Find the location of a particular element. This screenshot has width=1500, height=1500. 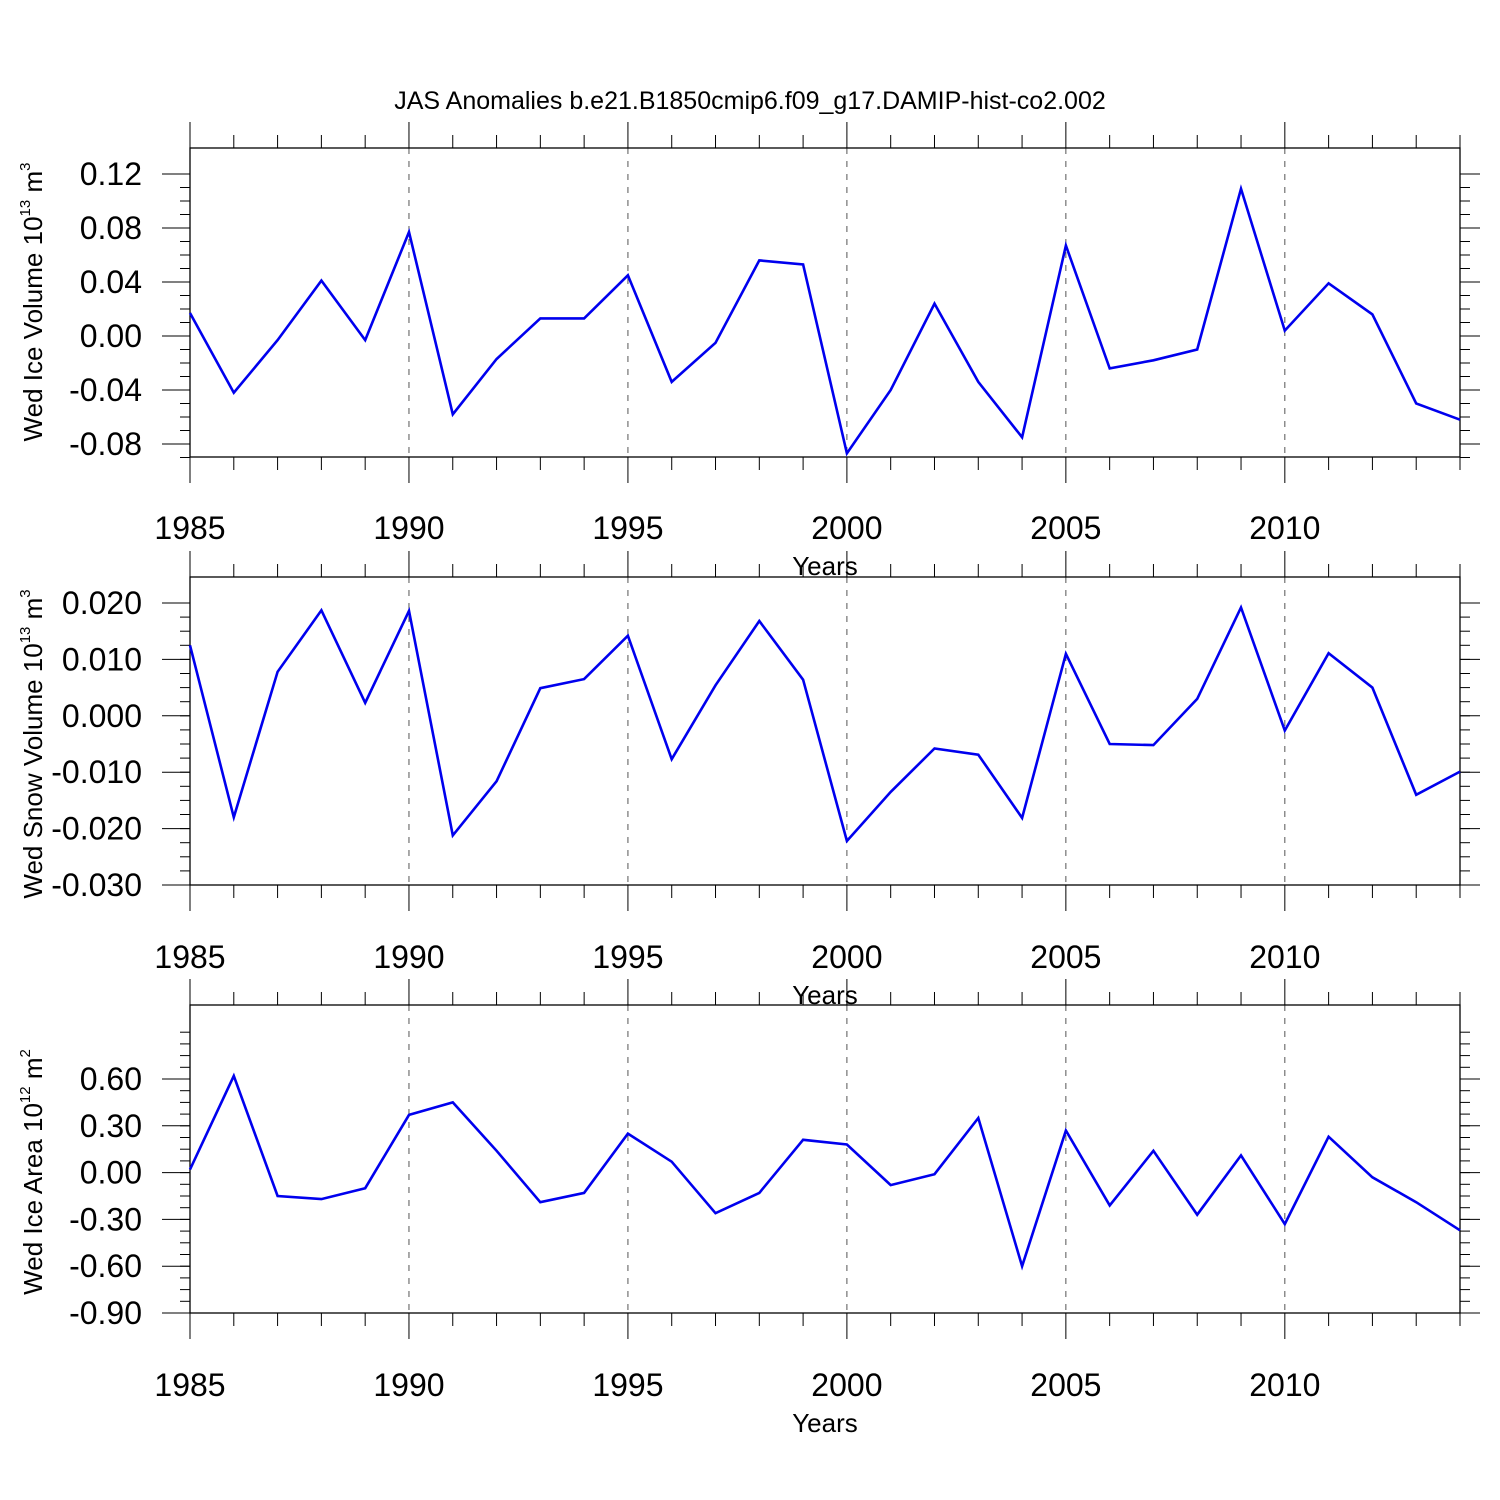

y-axis-title: Wed Ice Volume 1013 m3 is located at coordinates (32, 302).